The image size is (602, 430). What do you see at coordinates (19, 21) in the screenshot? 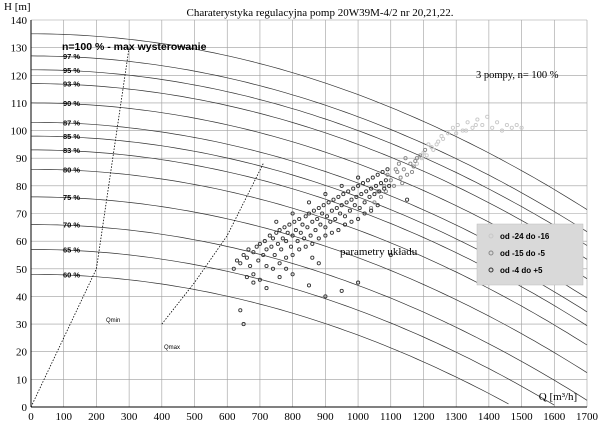
I see `y-tick-label: 140` at bounding box center [19, 21].